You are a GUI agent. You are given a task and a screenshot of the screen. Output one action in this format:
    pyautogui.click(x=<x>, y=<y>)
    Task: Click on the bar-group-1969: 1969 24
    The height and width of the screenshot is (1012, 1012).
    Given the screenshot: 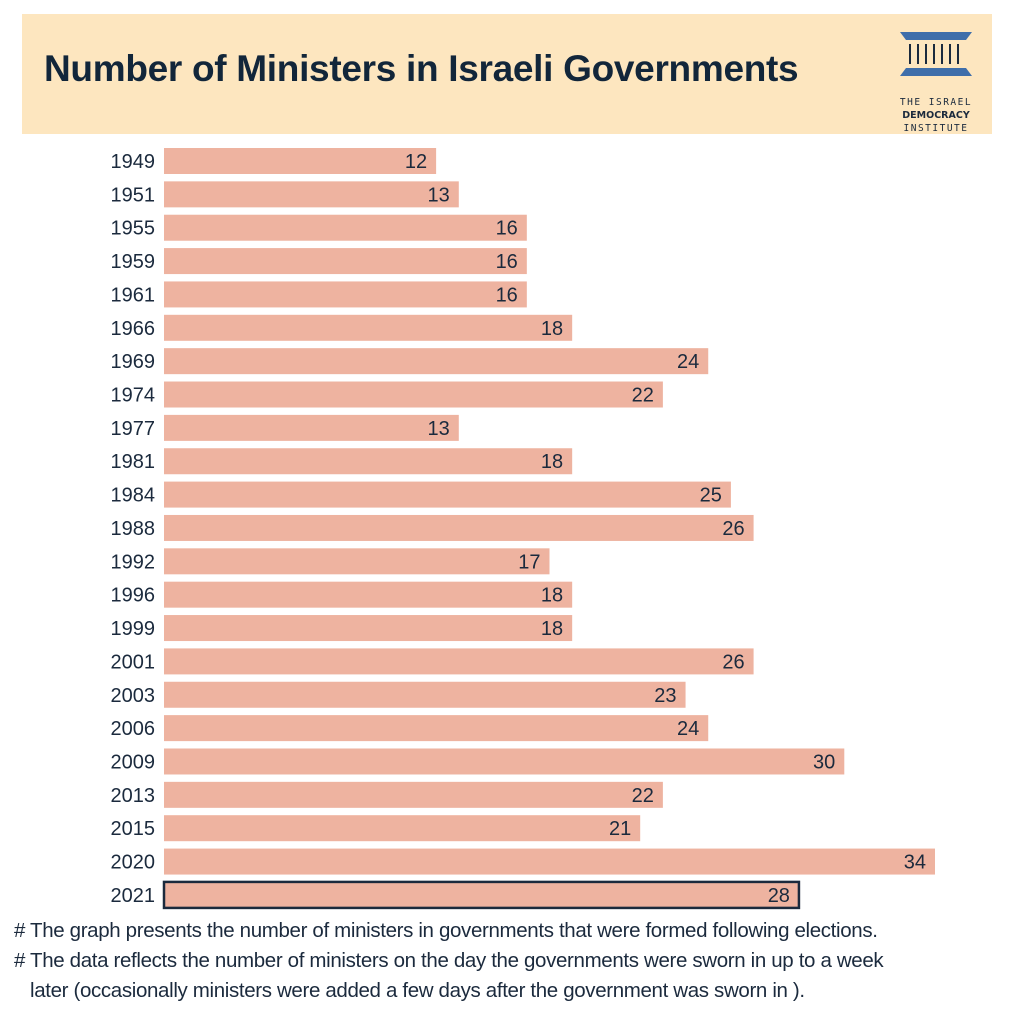 What is the action you would take?
    pyautogui.click(x=410, y=361)
    